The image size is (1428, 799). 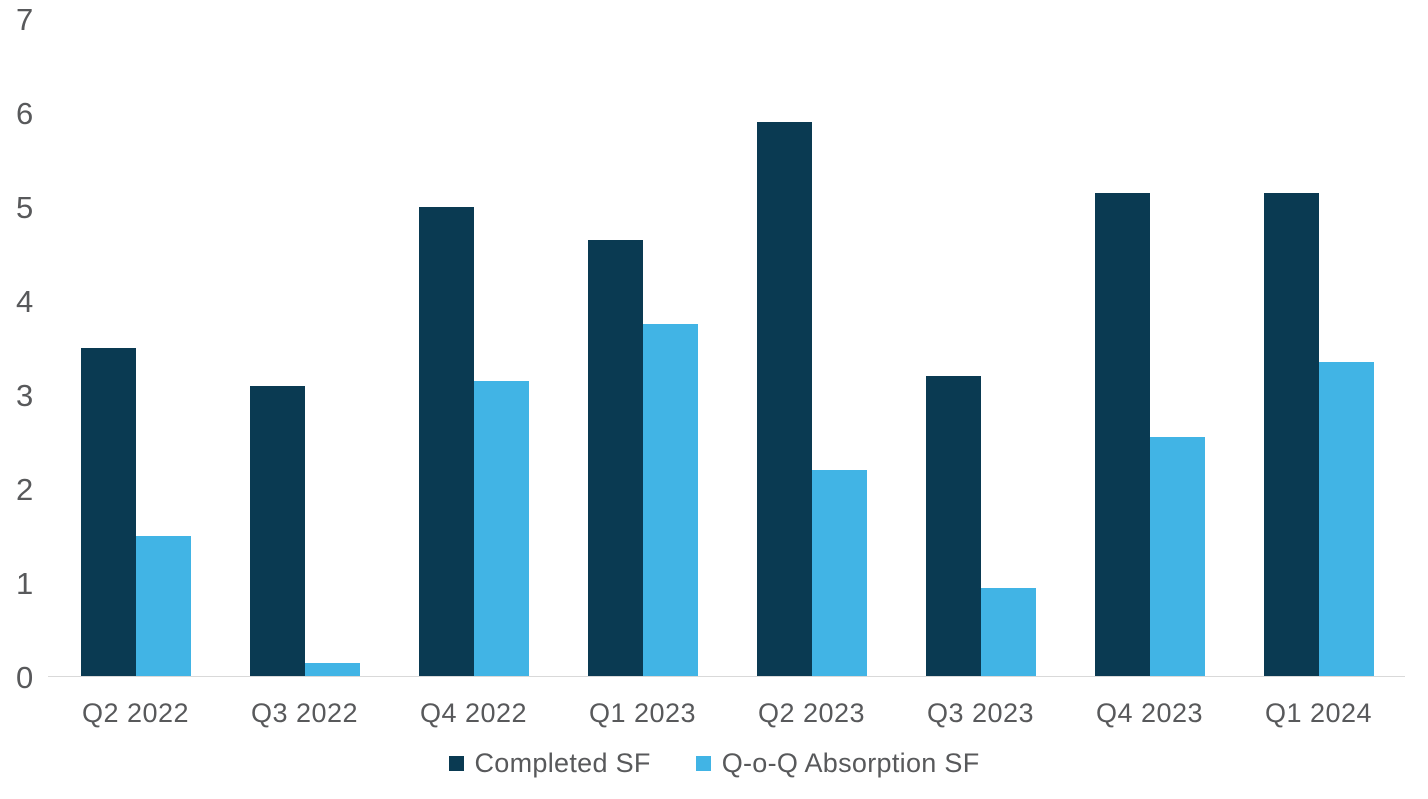 I want to click on bar-completed-sf-q4-2023, so click(x=1122, y=435).